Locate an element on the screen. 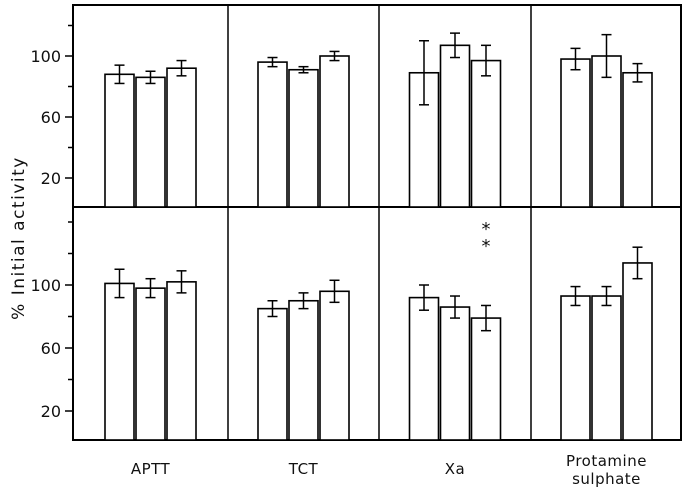  category-label: Protamine is located at coordinates (606, 461).